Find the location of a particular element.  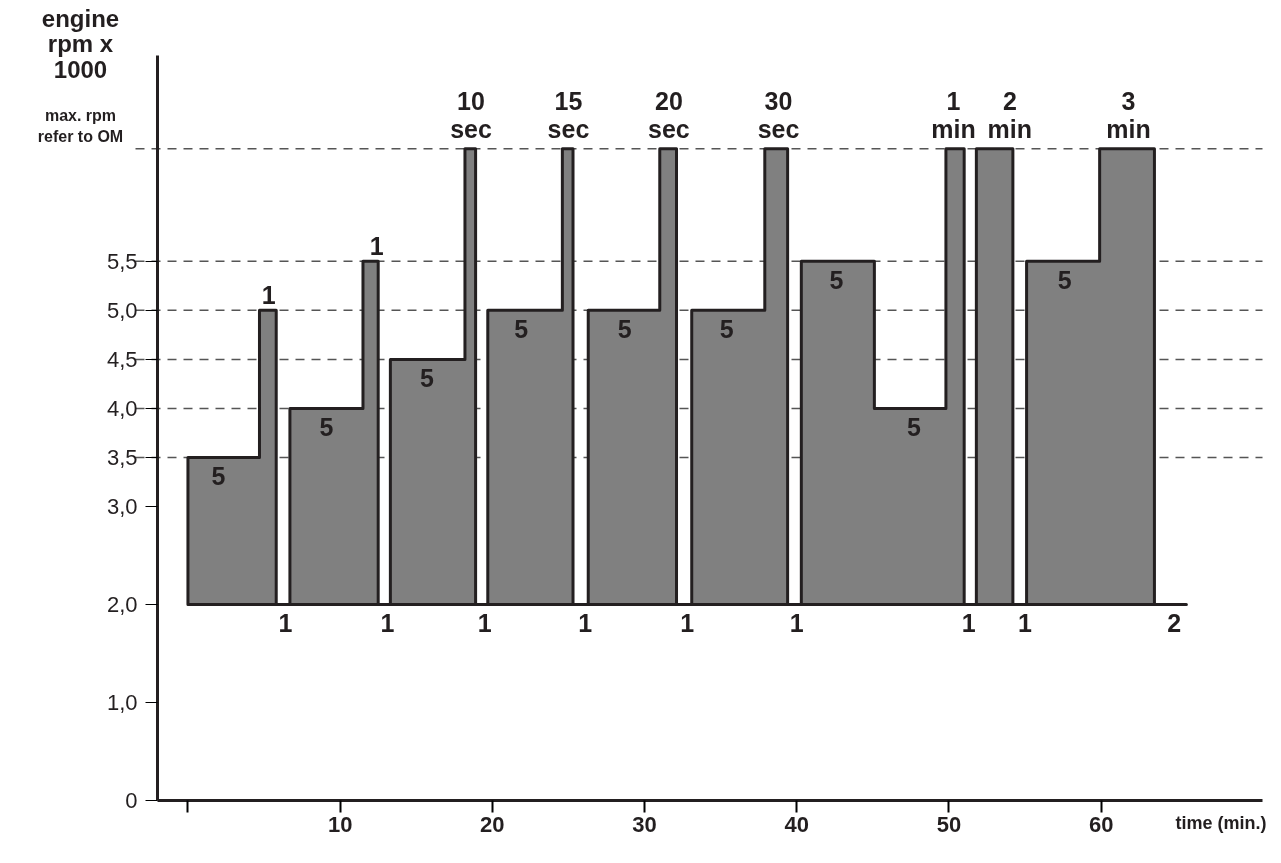

y-tick-label: 2,0 is located at coordinates (122, 604).